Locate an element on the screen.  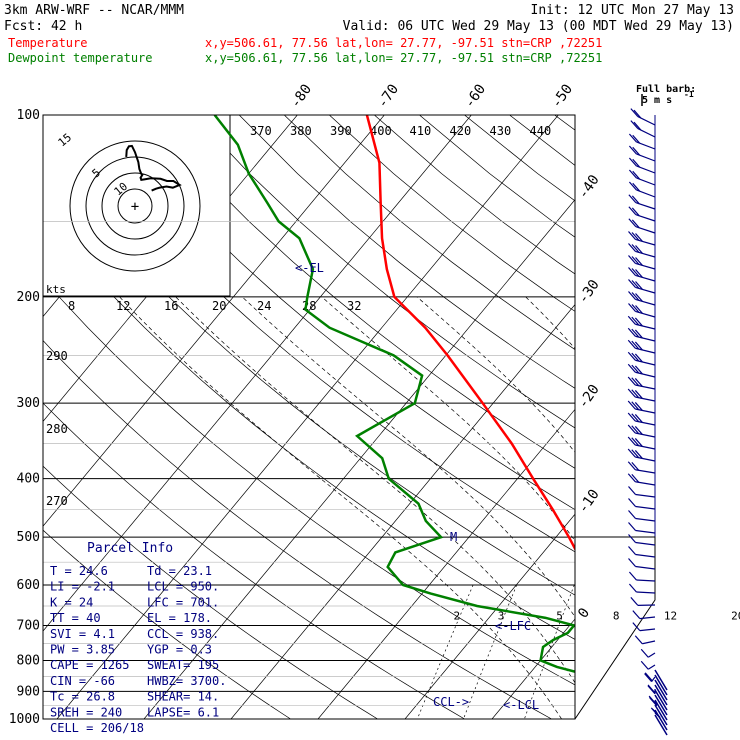
pressure-tick-label: 100 is located at coordinates (28, 115).